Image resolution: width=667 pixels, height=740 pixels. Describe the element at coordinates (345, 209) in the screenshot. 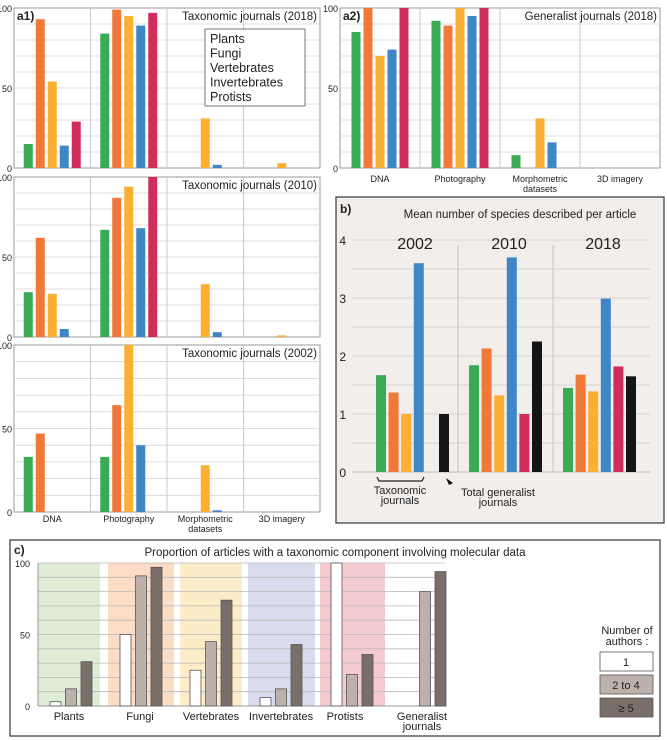

I see `panel-label: b)` at that location.